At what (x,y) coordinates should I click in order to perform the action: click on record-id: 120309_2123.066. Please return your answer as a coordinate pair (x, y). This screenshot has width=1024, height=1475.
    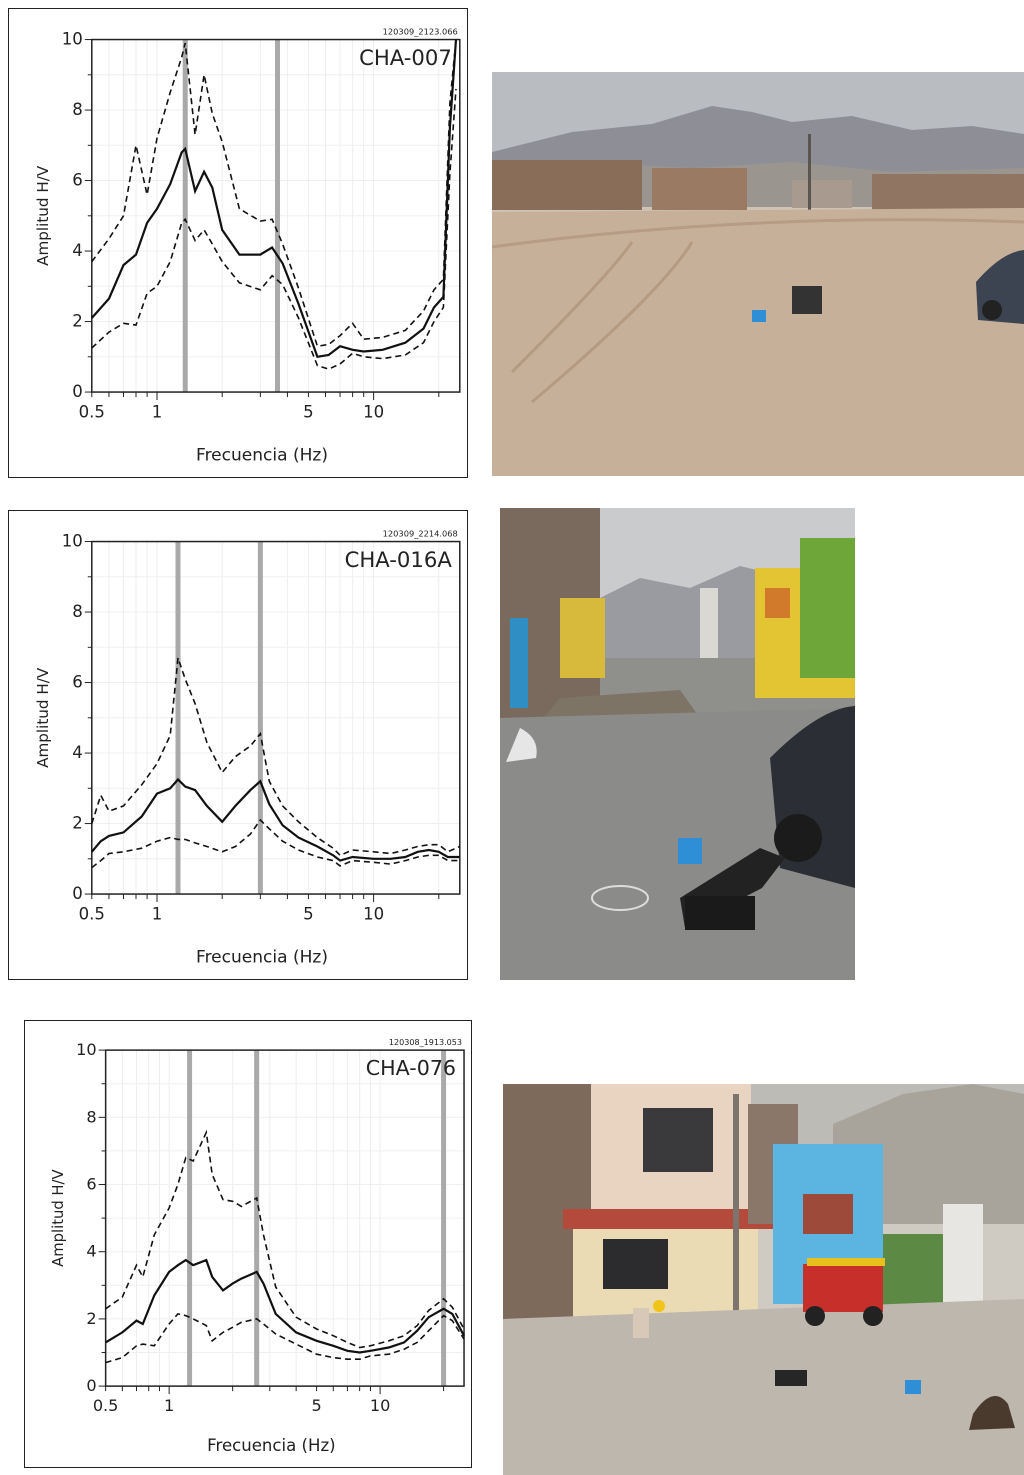
    Looking at the image, I should click on (420, 32).